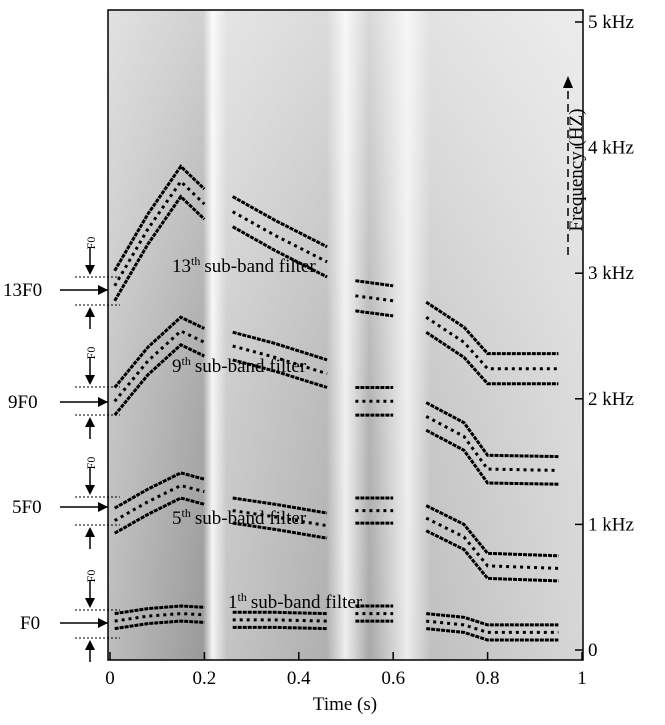 This screenshot has width=665, height=725. Describe the element at coordinates (582, 678) in the screenshot. I see `x-tick-label: 1` at that location.